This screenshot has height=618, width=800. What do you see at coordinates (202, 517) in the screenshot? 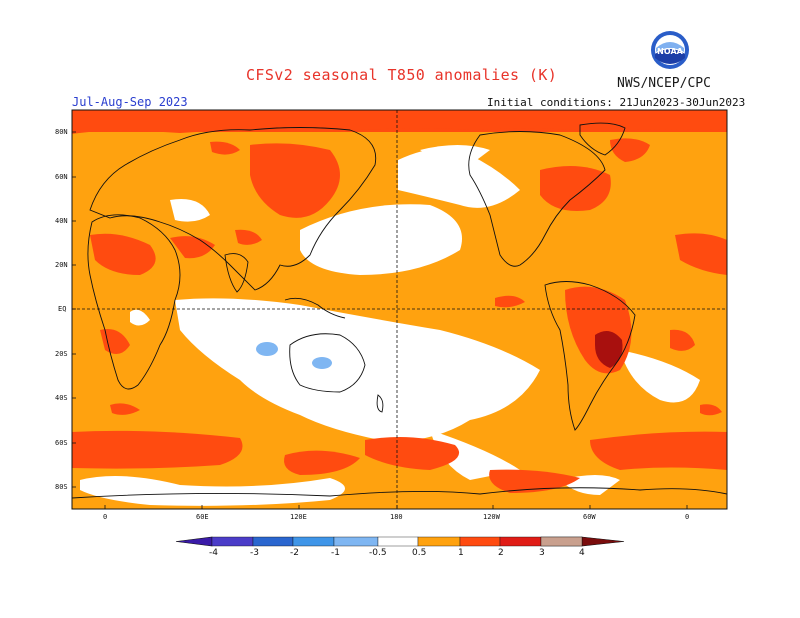
I see `lon-label-60e: 60E` at bounding box center [202, 517].